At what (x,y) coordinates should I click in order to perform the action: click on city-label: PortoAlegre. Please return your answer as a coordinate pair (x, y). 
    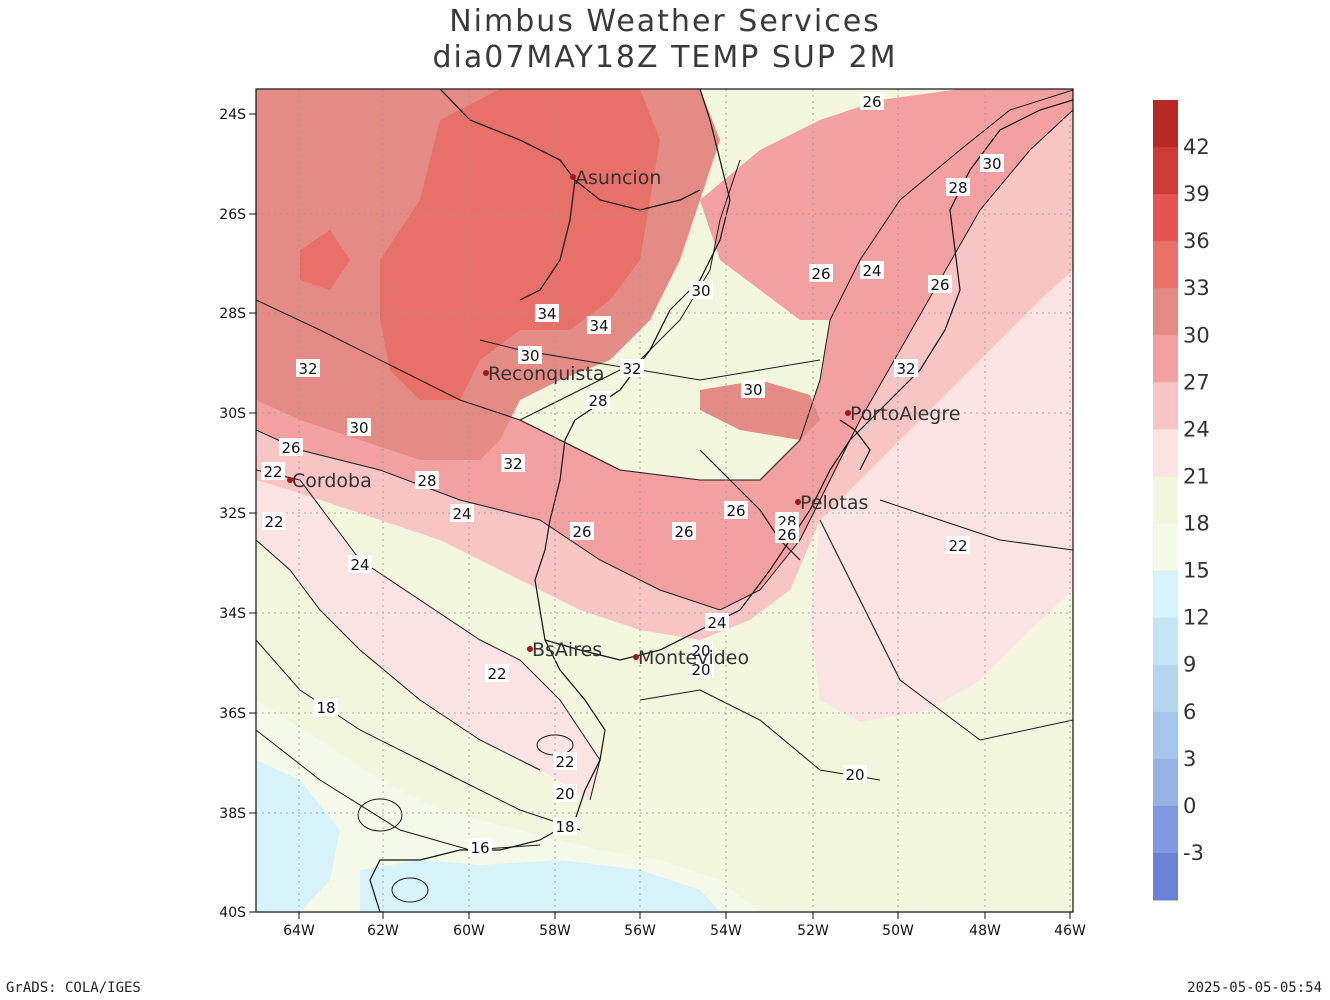
    Looking at the image, I should click on (905, 414).